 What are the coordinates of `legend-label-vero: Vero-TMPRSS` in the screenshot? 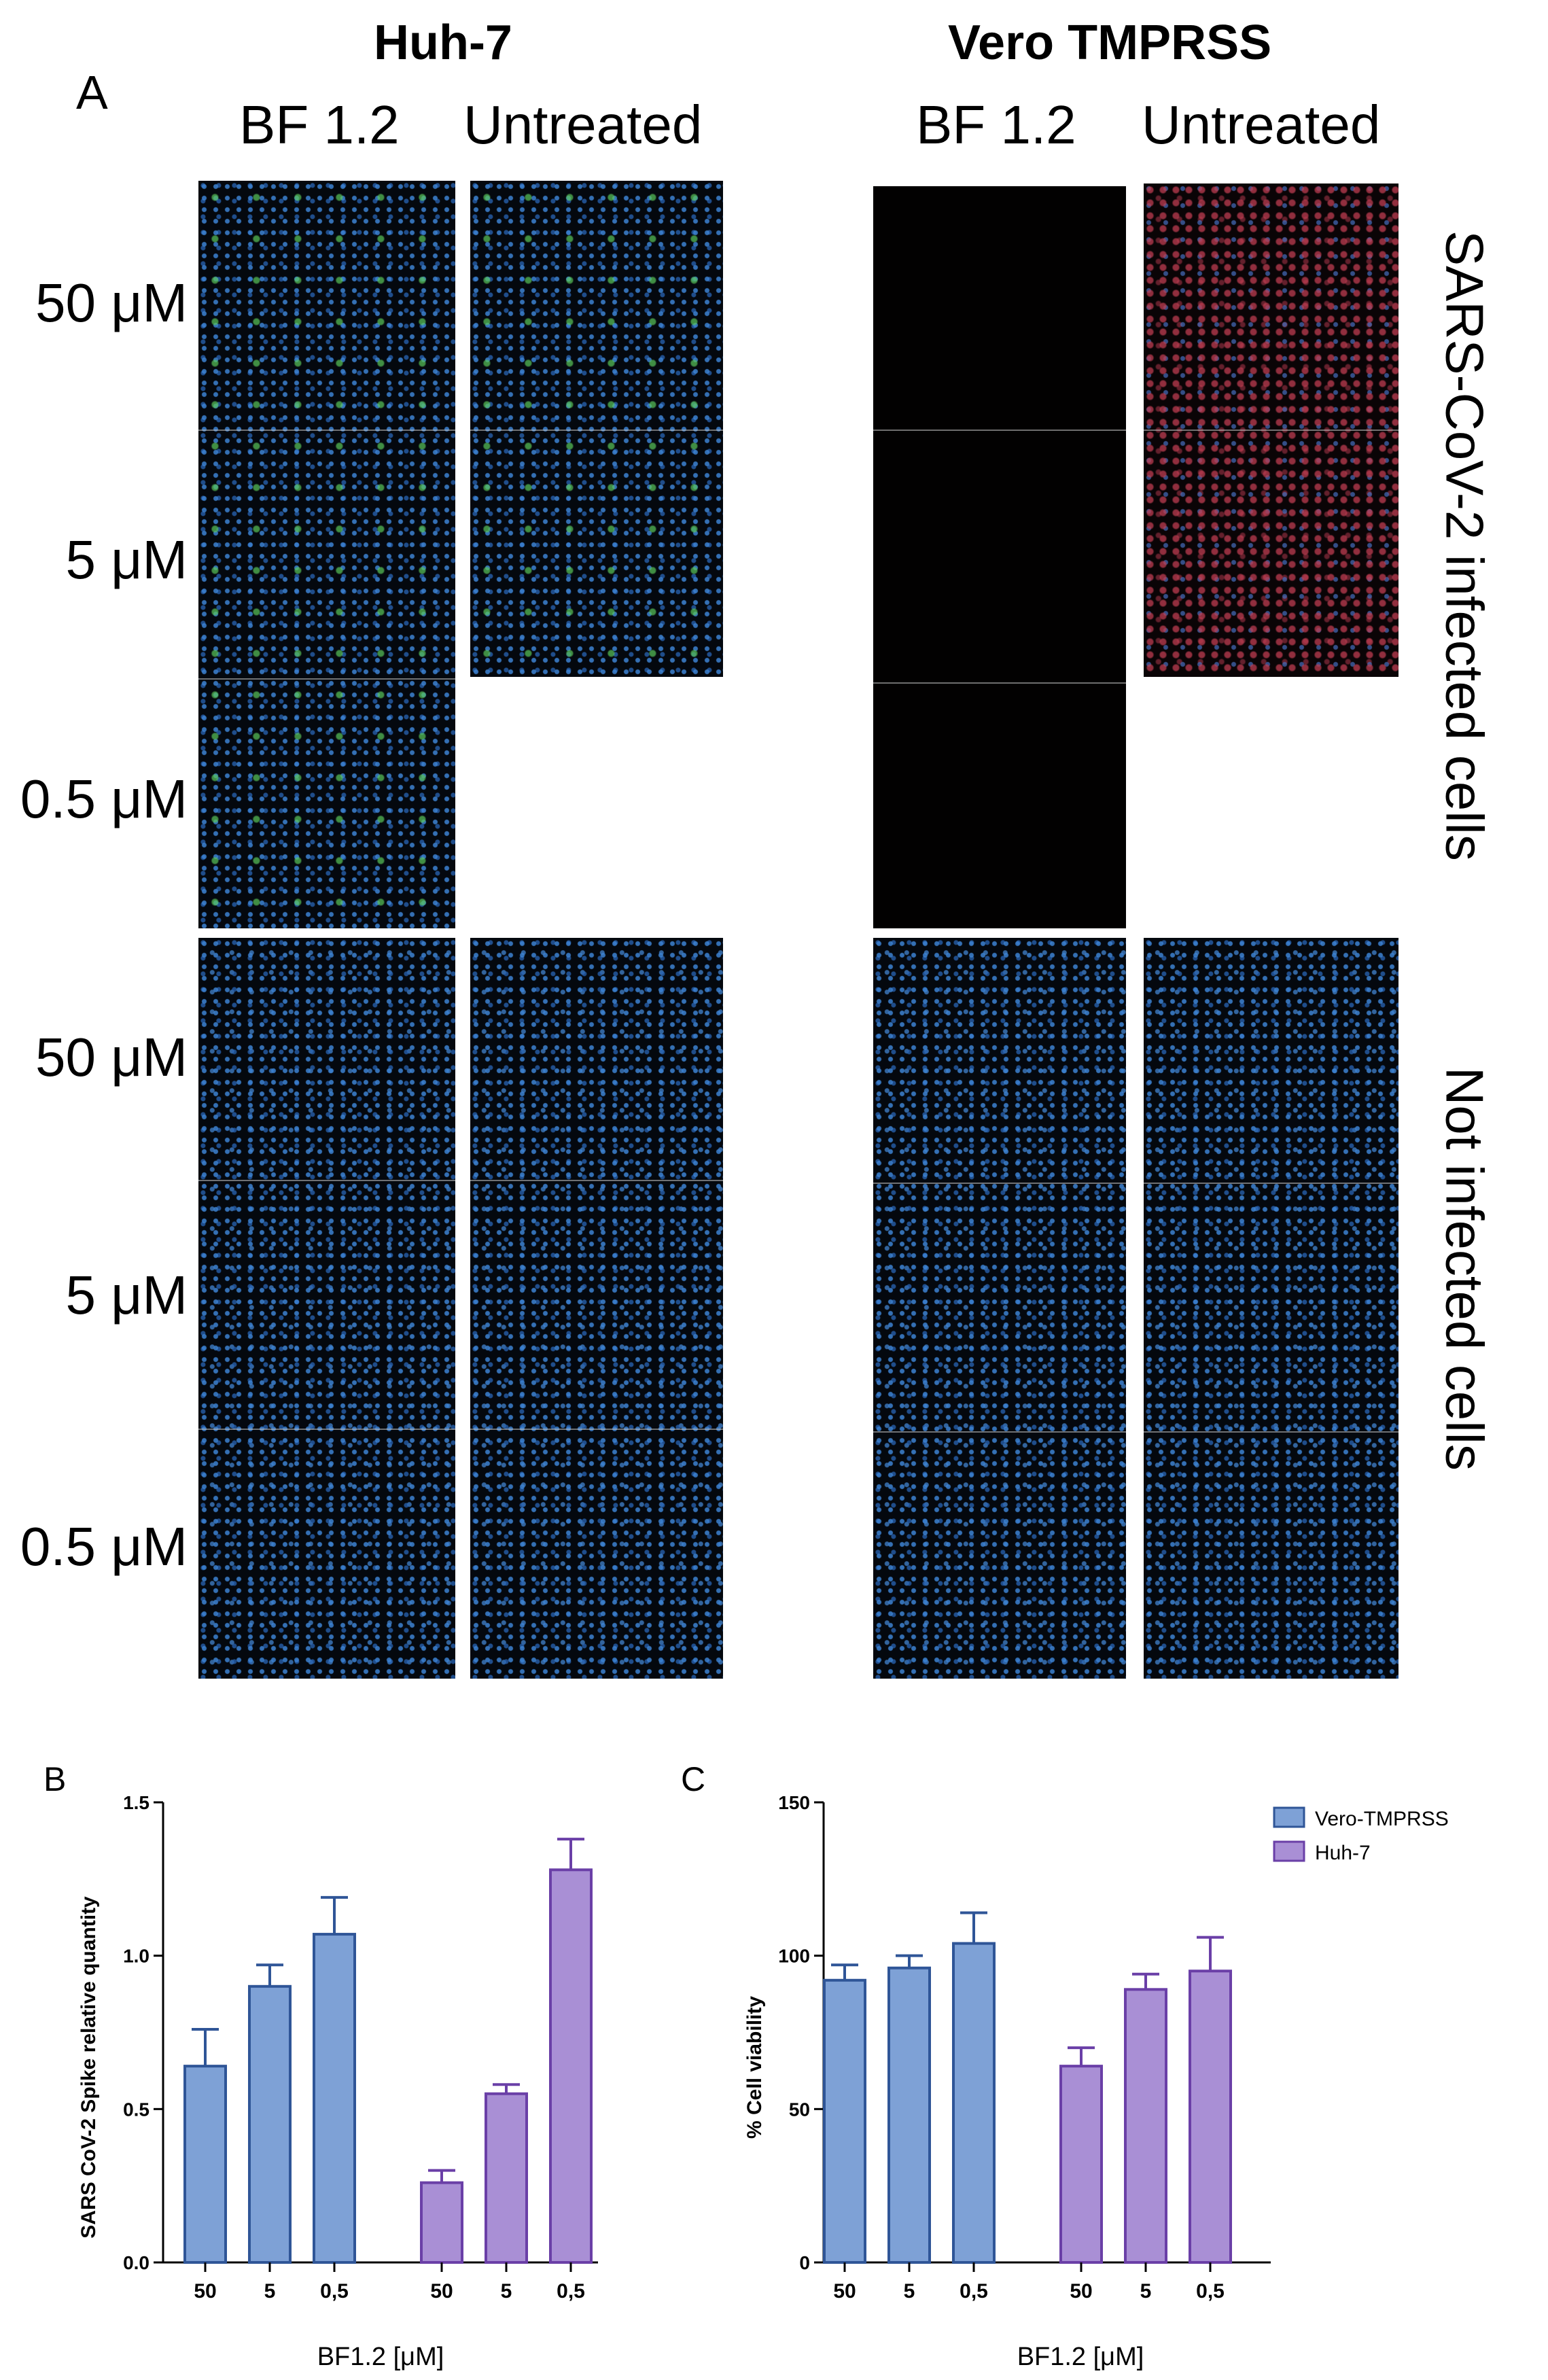 It's located at (1382, 1819).